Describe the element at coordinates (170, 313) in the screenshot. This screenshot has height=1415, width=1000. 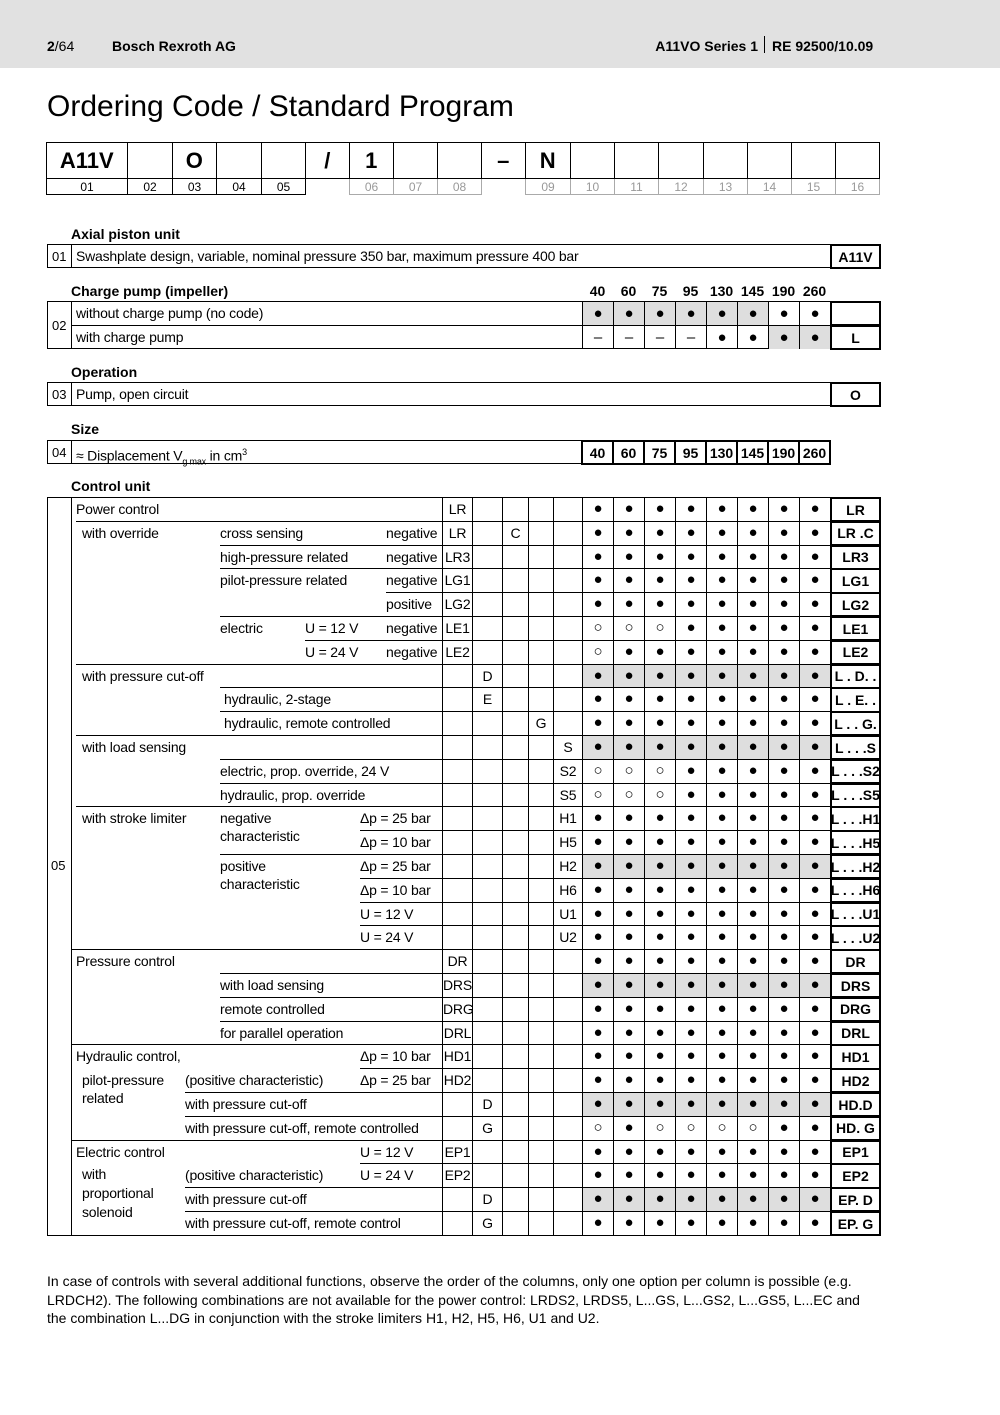
I see `option-text: without charge pump (no code)` at that location.